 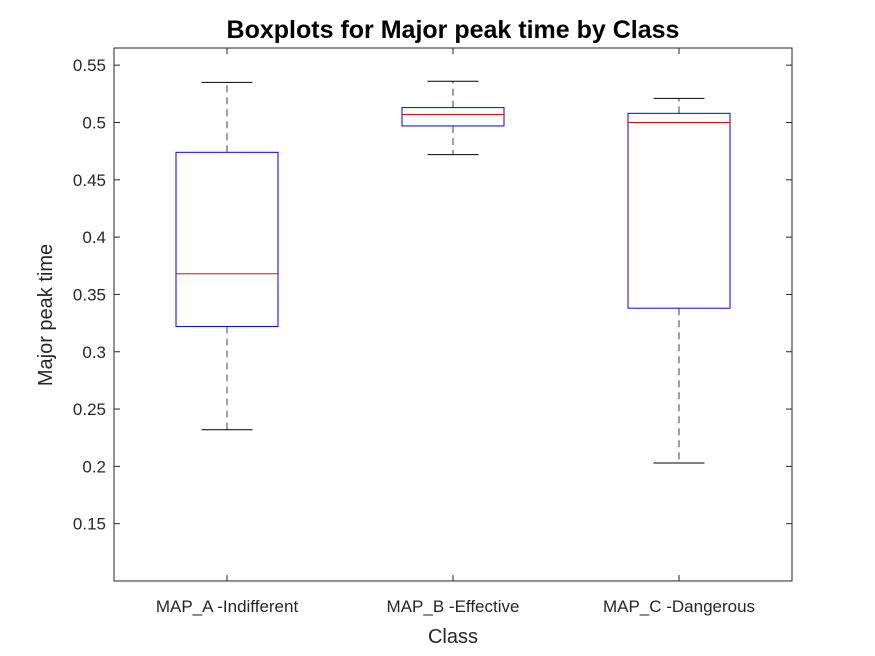 What do you see at coordinates (453, 30) in the screenshot?
I see `chart-title: Boxplots for Major peak time by Class` at bounding box center [453, 30].